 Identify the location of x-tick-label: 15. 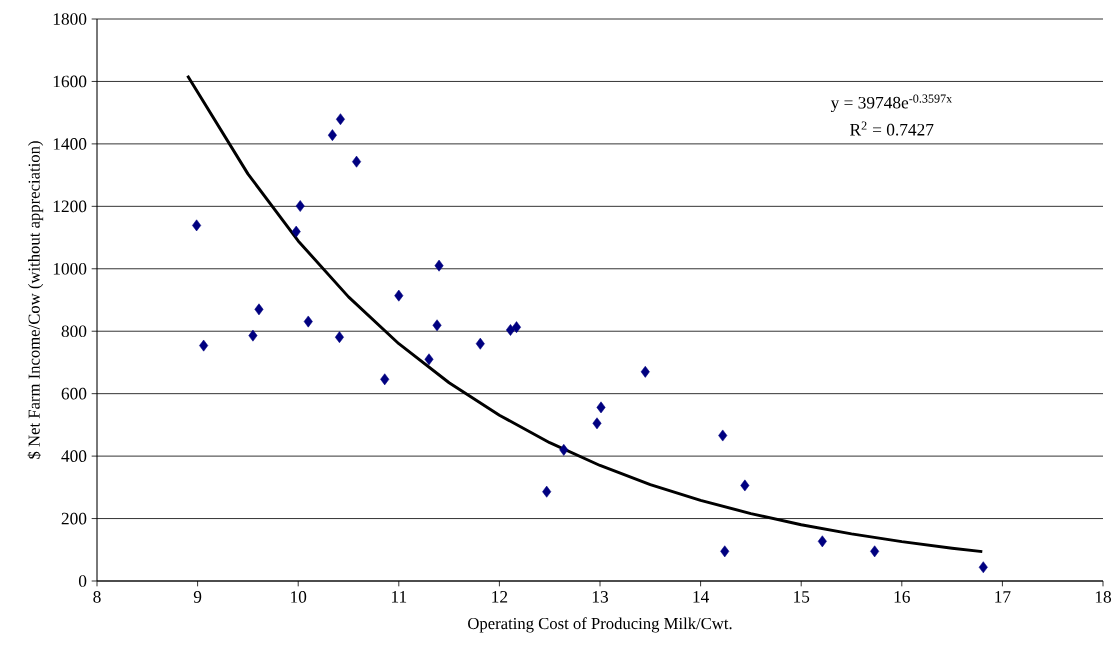
(802, 597).